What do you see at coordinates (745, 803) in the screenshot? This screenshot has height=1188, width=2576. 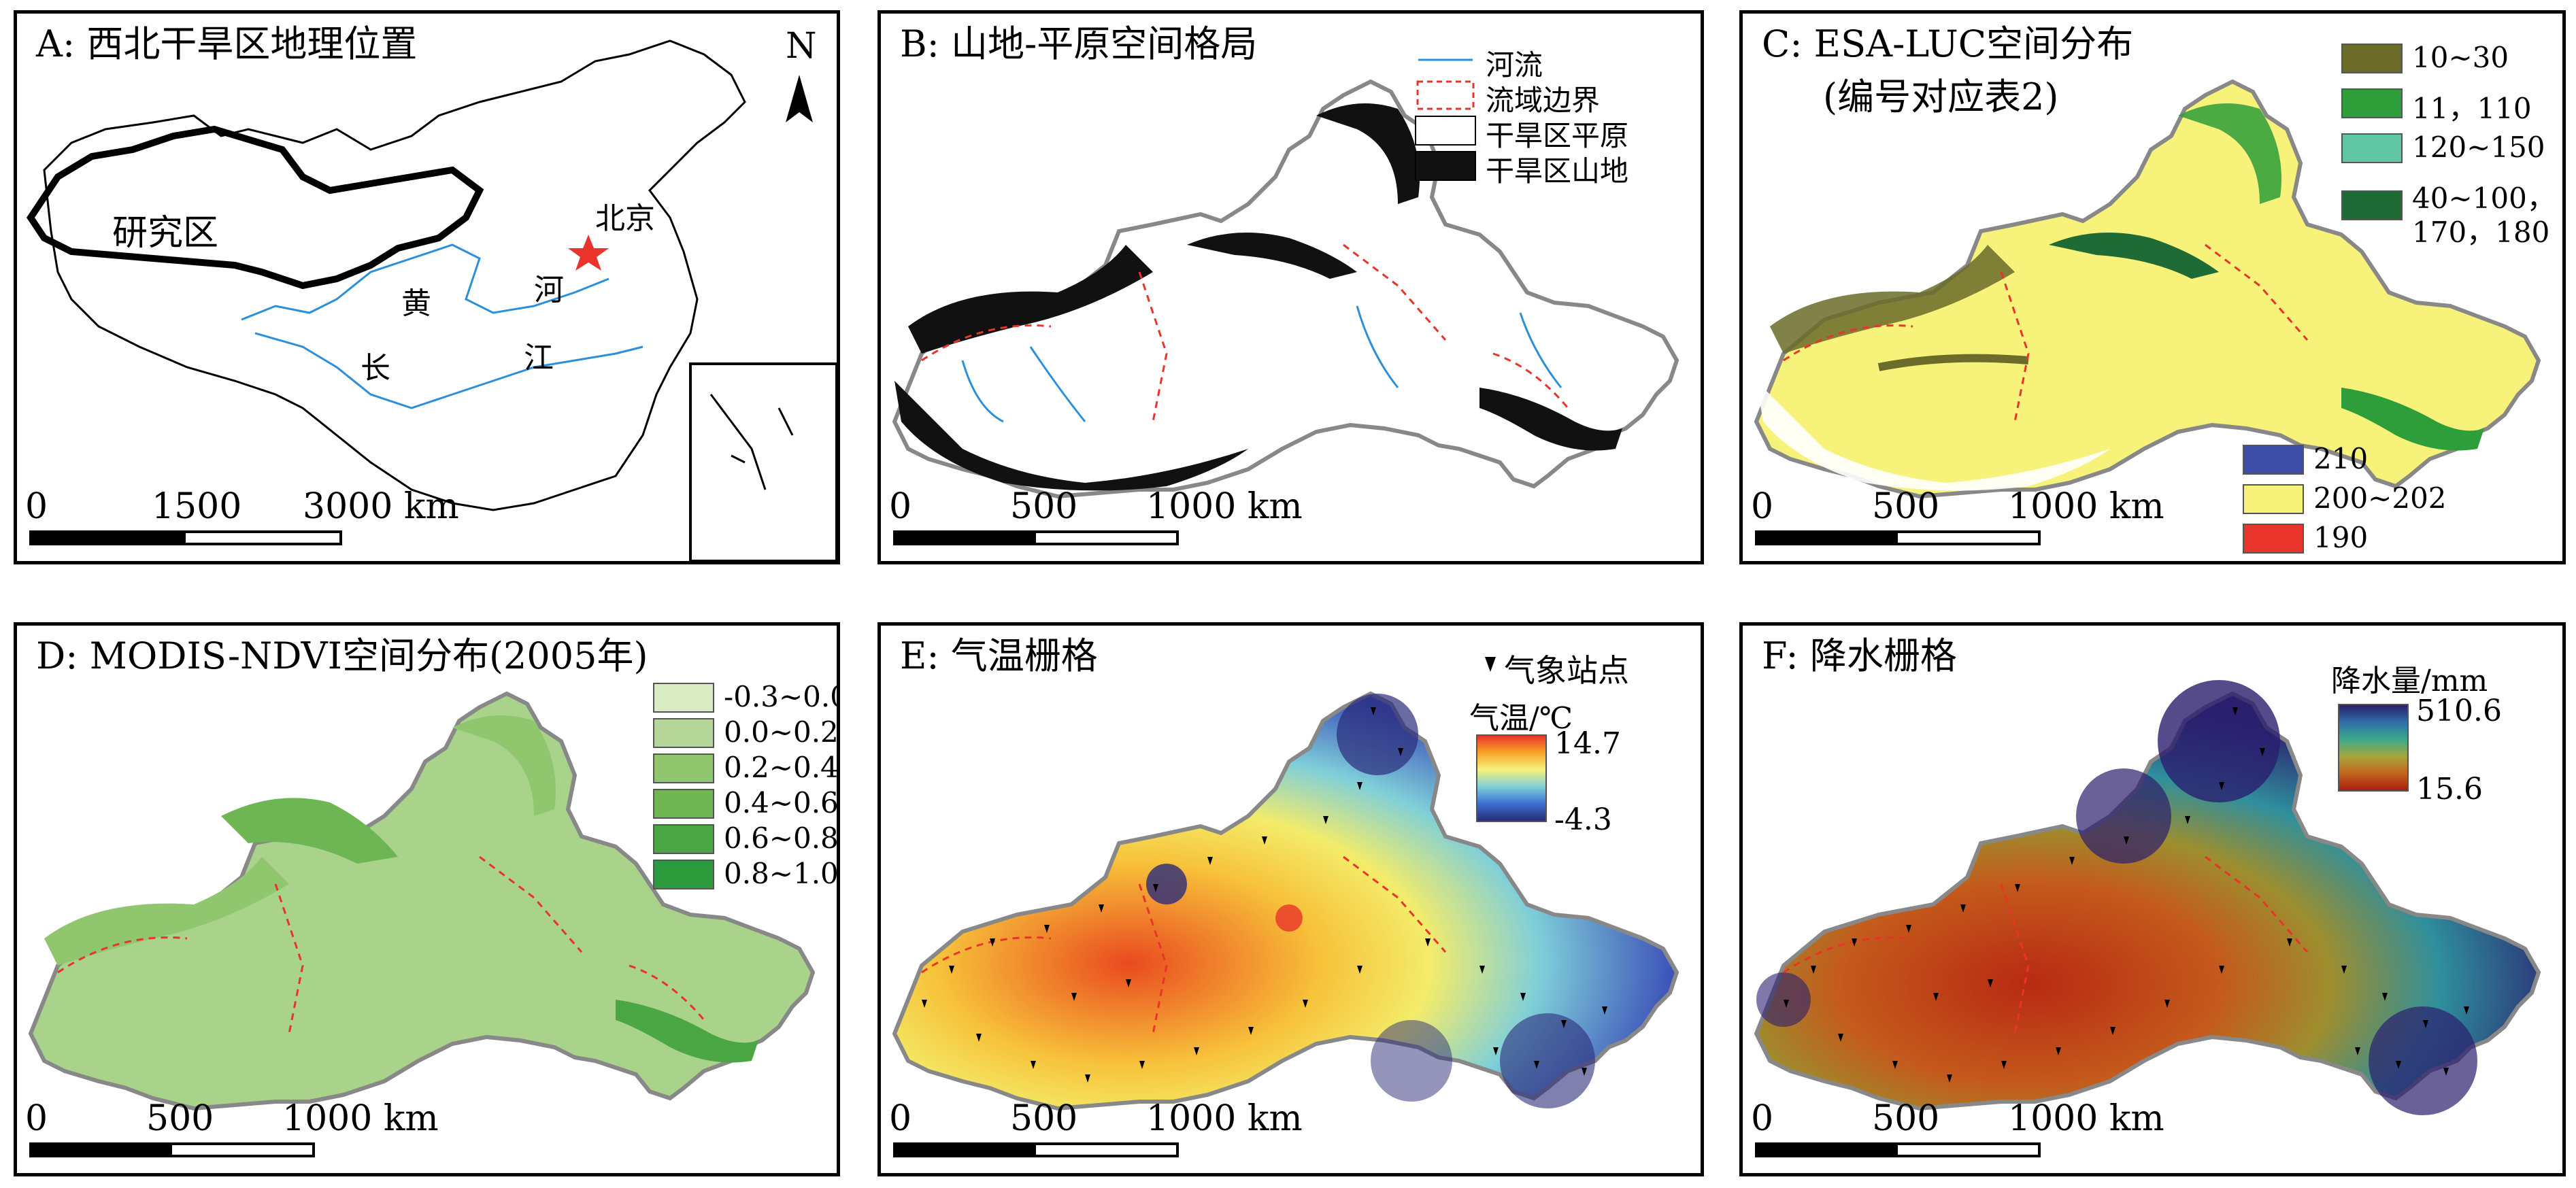 I see `legend-item-ndvi-4: 0.4~0.6` at bounding box center [745, 803].